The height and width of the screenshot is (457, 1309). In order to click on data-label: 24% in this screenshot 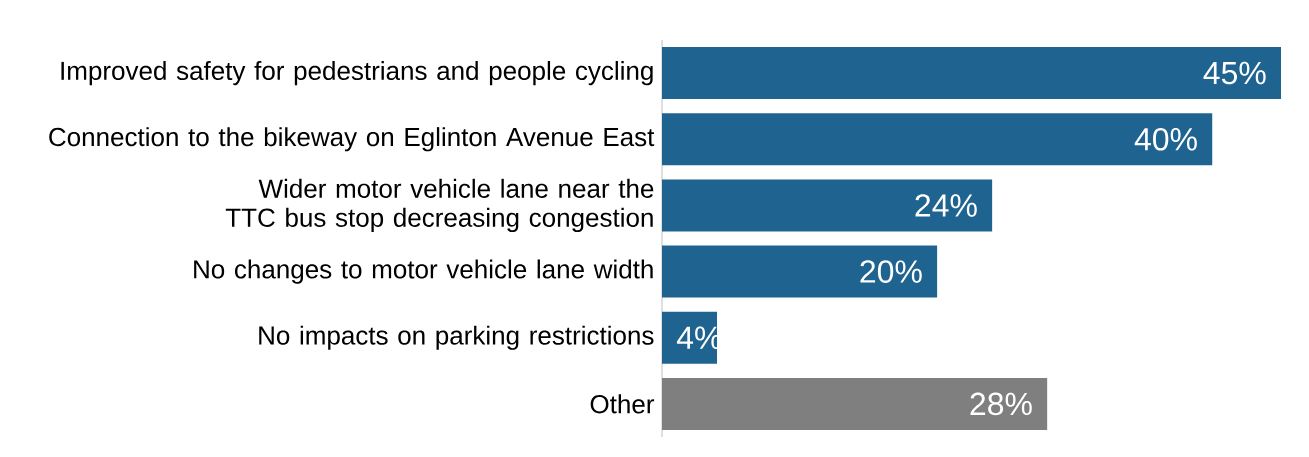, I will do `click(946, 205)`.